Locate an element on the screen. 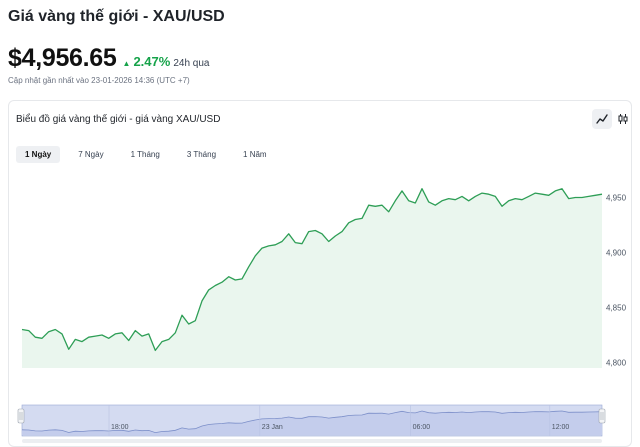  change-percent: 2.47% is located at coordinates (152, 61).